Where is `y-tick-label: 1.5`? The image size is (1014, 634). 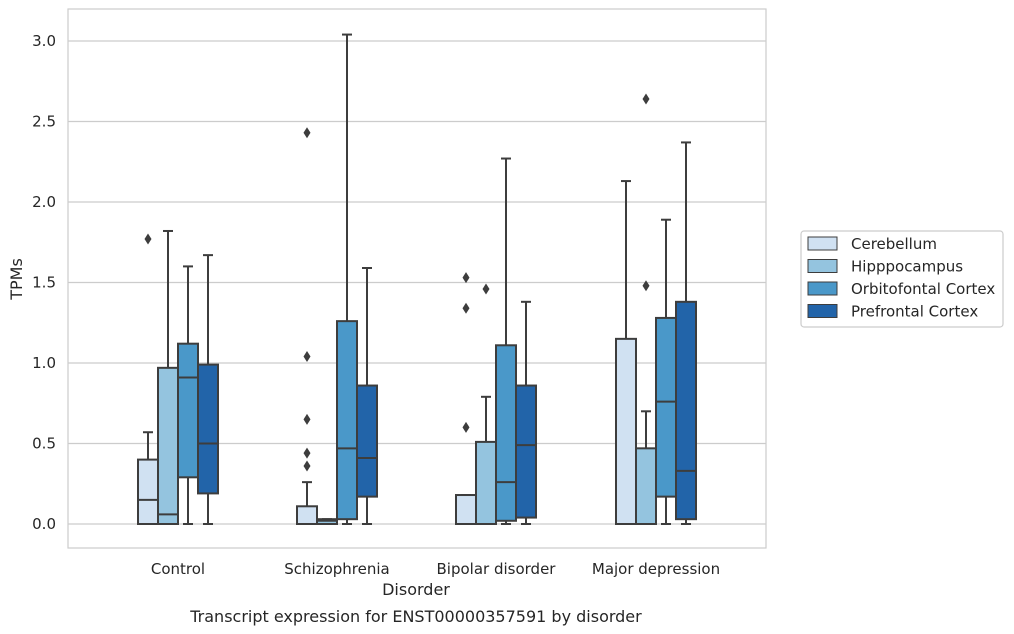 y-tick-label: 1.5 is located at coordinates (44, 283).